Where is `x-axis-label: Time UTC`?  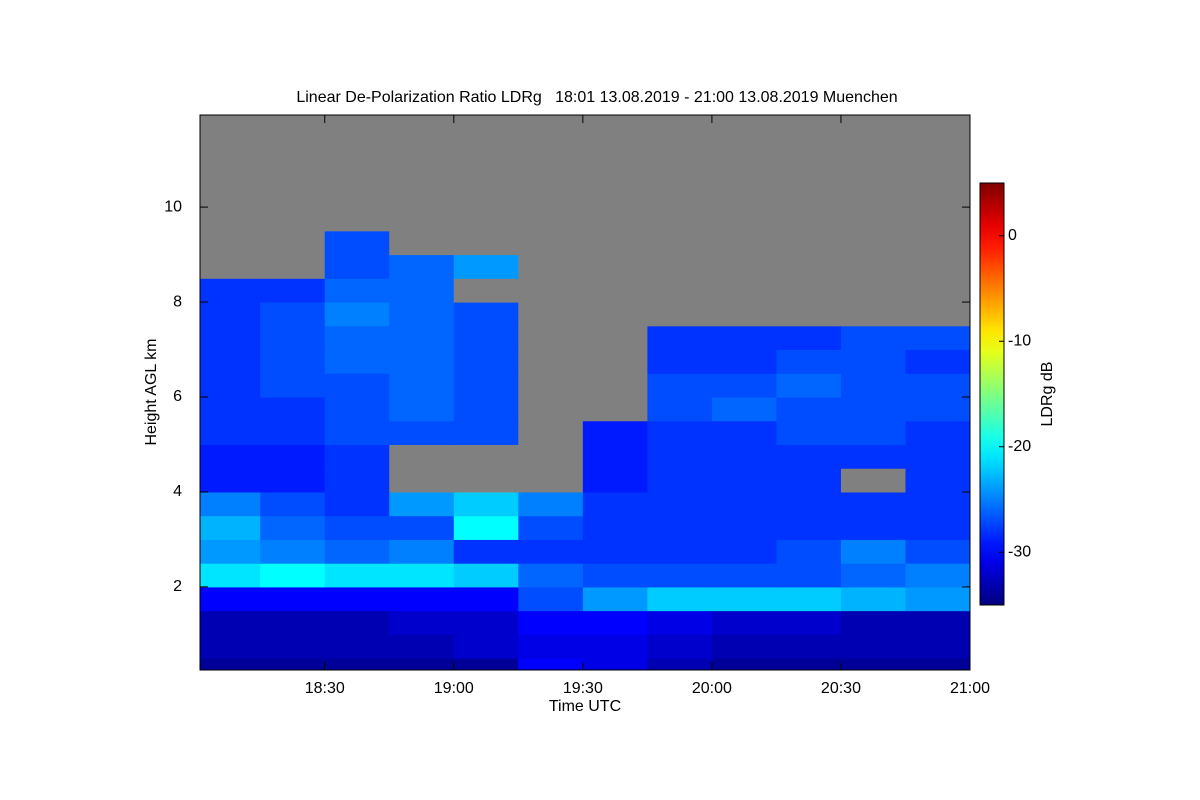 x-axis-label: Time UTC is located at coordinates (585, 706).